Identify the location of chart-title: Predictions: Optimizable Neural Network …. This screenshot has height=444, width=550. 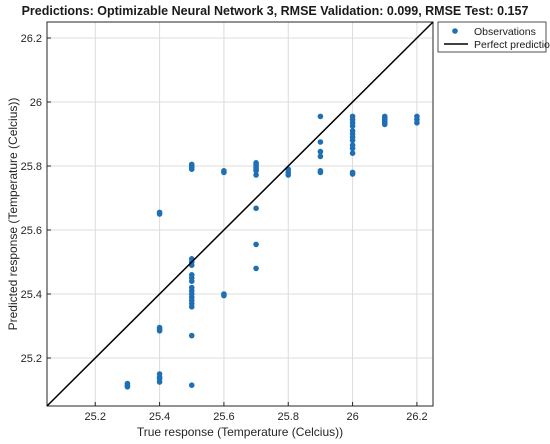
(275, 11).